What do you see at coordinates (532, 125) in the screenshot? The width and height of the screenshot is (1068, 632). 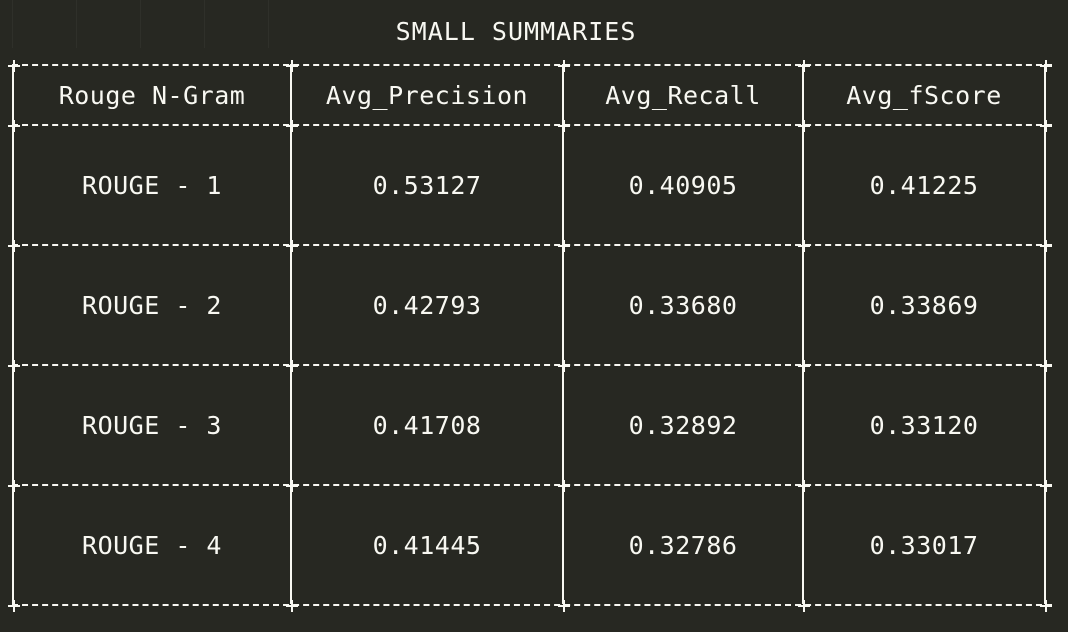 I see `header-separator` at bounding box center [532, 125].